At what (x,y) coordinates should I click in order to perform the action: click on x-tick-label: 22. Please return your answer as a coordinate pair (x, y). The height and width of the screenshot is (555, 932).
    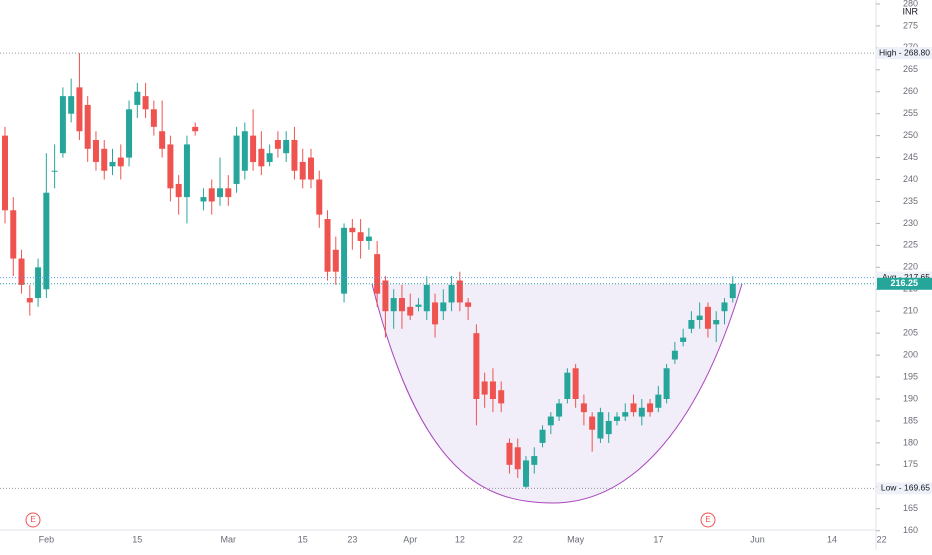
    Looking at the image, I should click on (518, 539).